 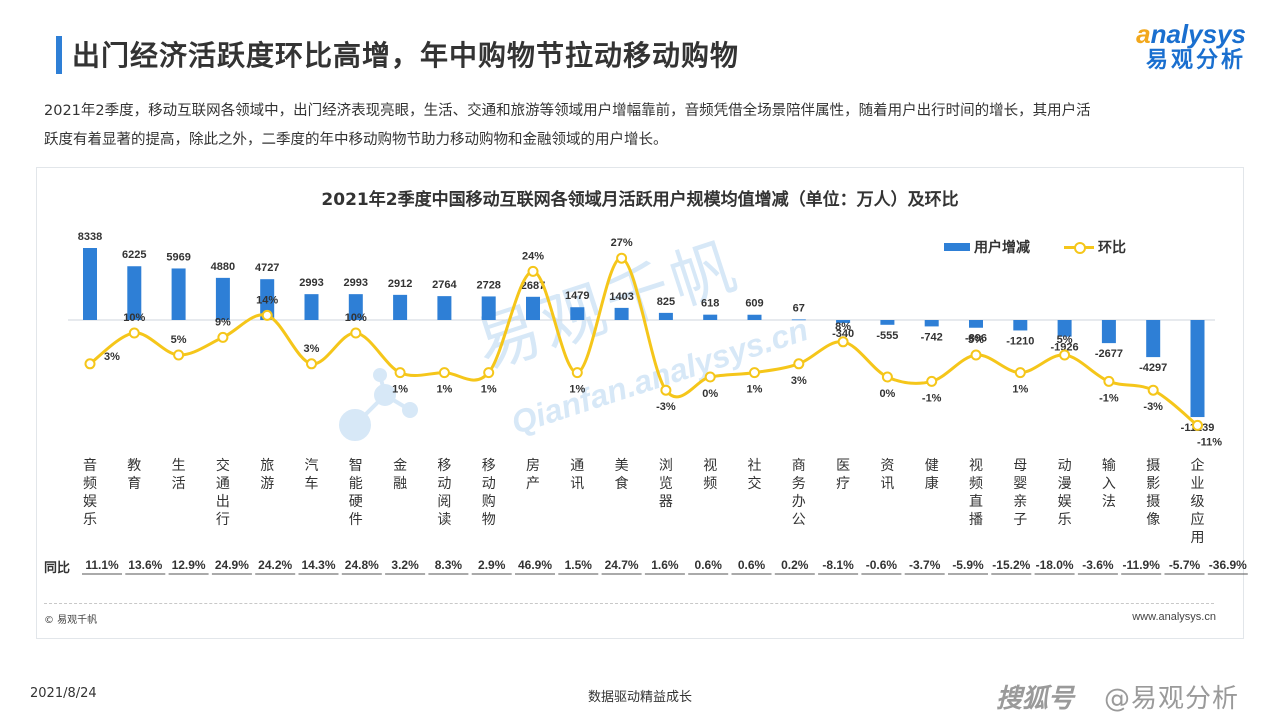 What do you see at coordinates (932, 337) in the screenshot?
I see `bar-value-label-19: -742` at bounding box center [932, 337].